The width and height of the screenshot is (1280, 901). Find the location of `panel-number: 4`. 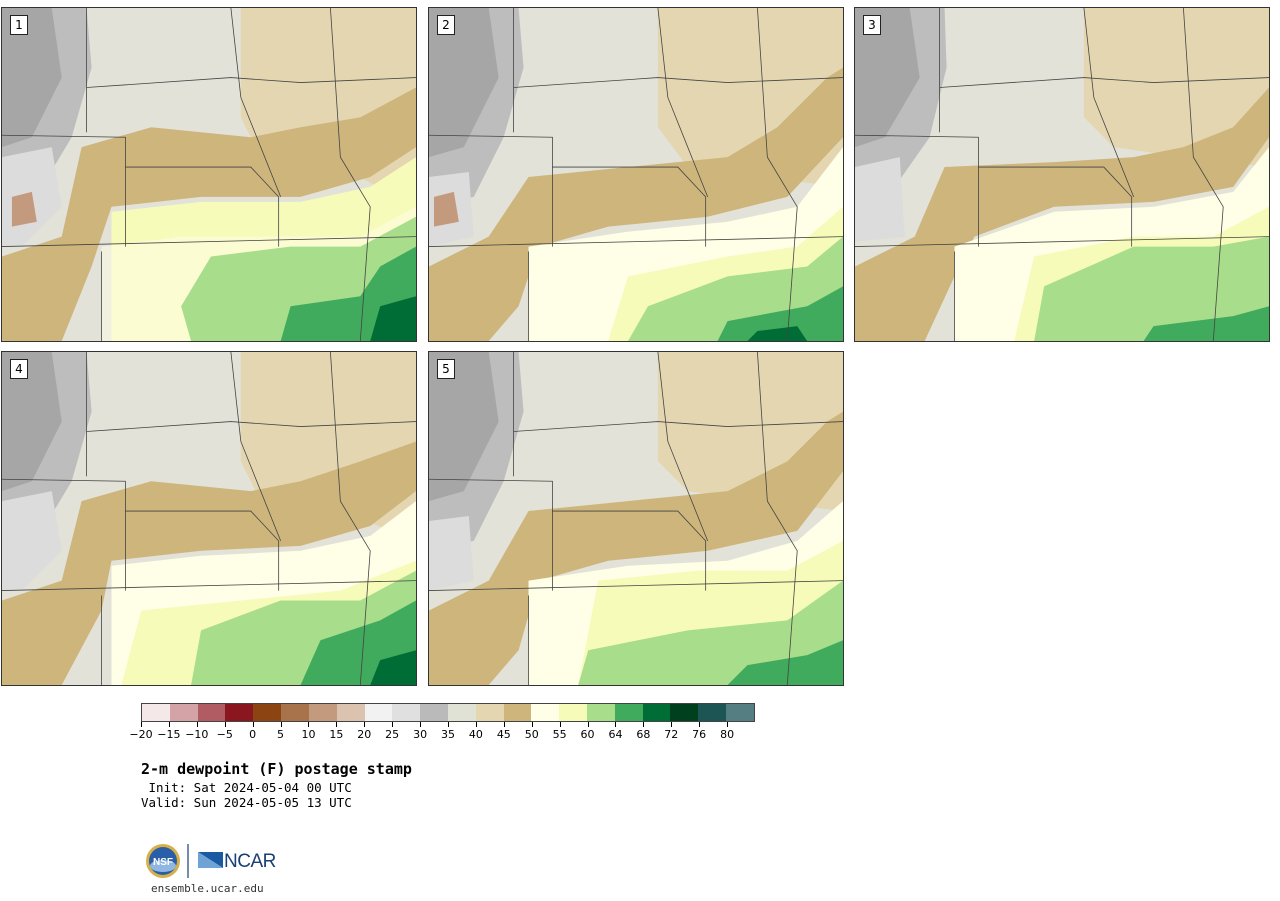

panel-number: 4 is located at coordinates (19, 369).